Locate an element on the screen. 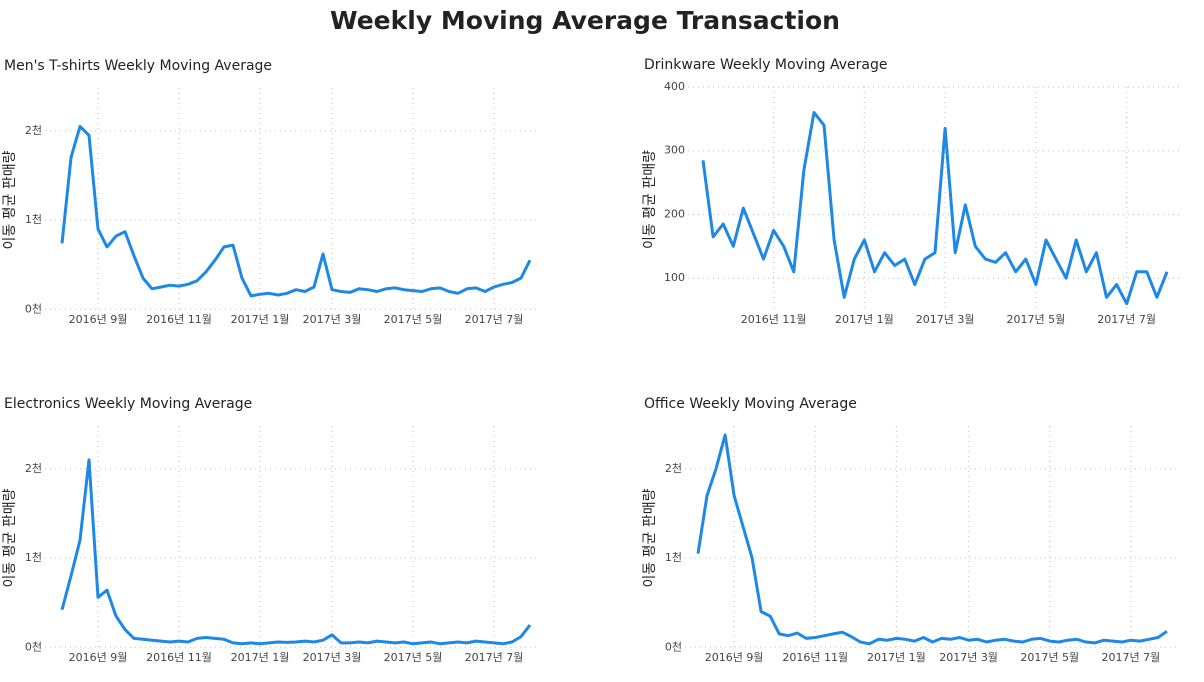  chart-title: Drinkware Weekly Moving Average is located at coordinates (765, 65).